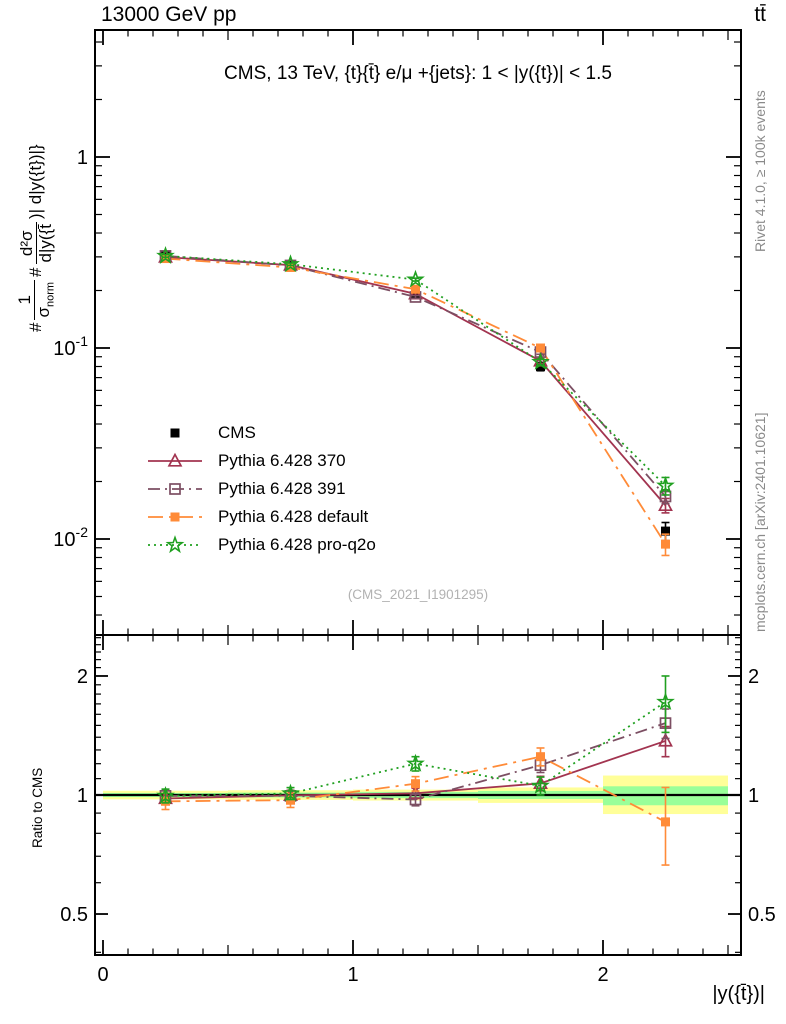 Image resolution: width=786 pixels, height=1024 pixels. What do you see at coordinates (50, 294) in the screenshot?
I see `y-label-den1-sub: norm` at bounding box center [50, 294].